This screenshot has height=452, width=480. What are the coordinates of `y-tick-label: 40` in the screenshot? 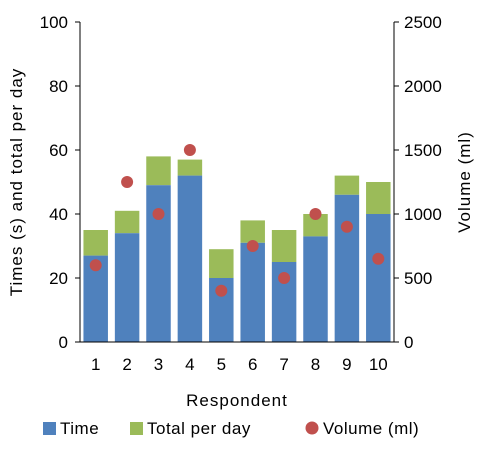 It's located at (58, 214).